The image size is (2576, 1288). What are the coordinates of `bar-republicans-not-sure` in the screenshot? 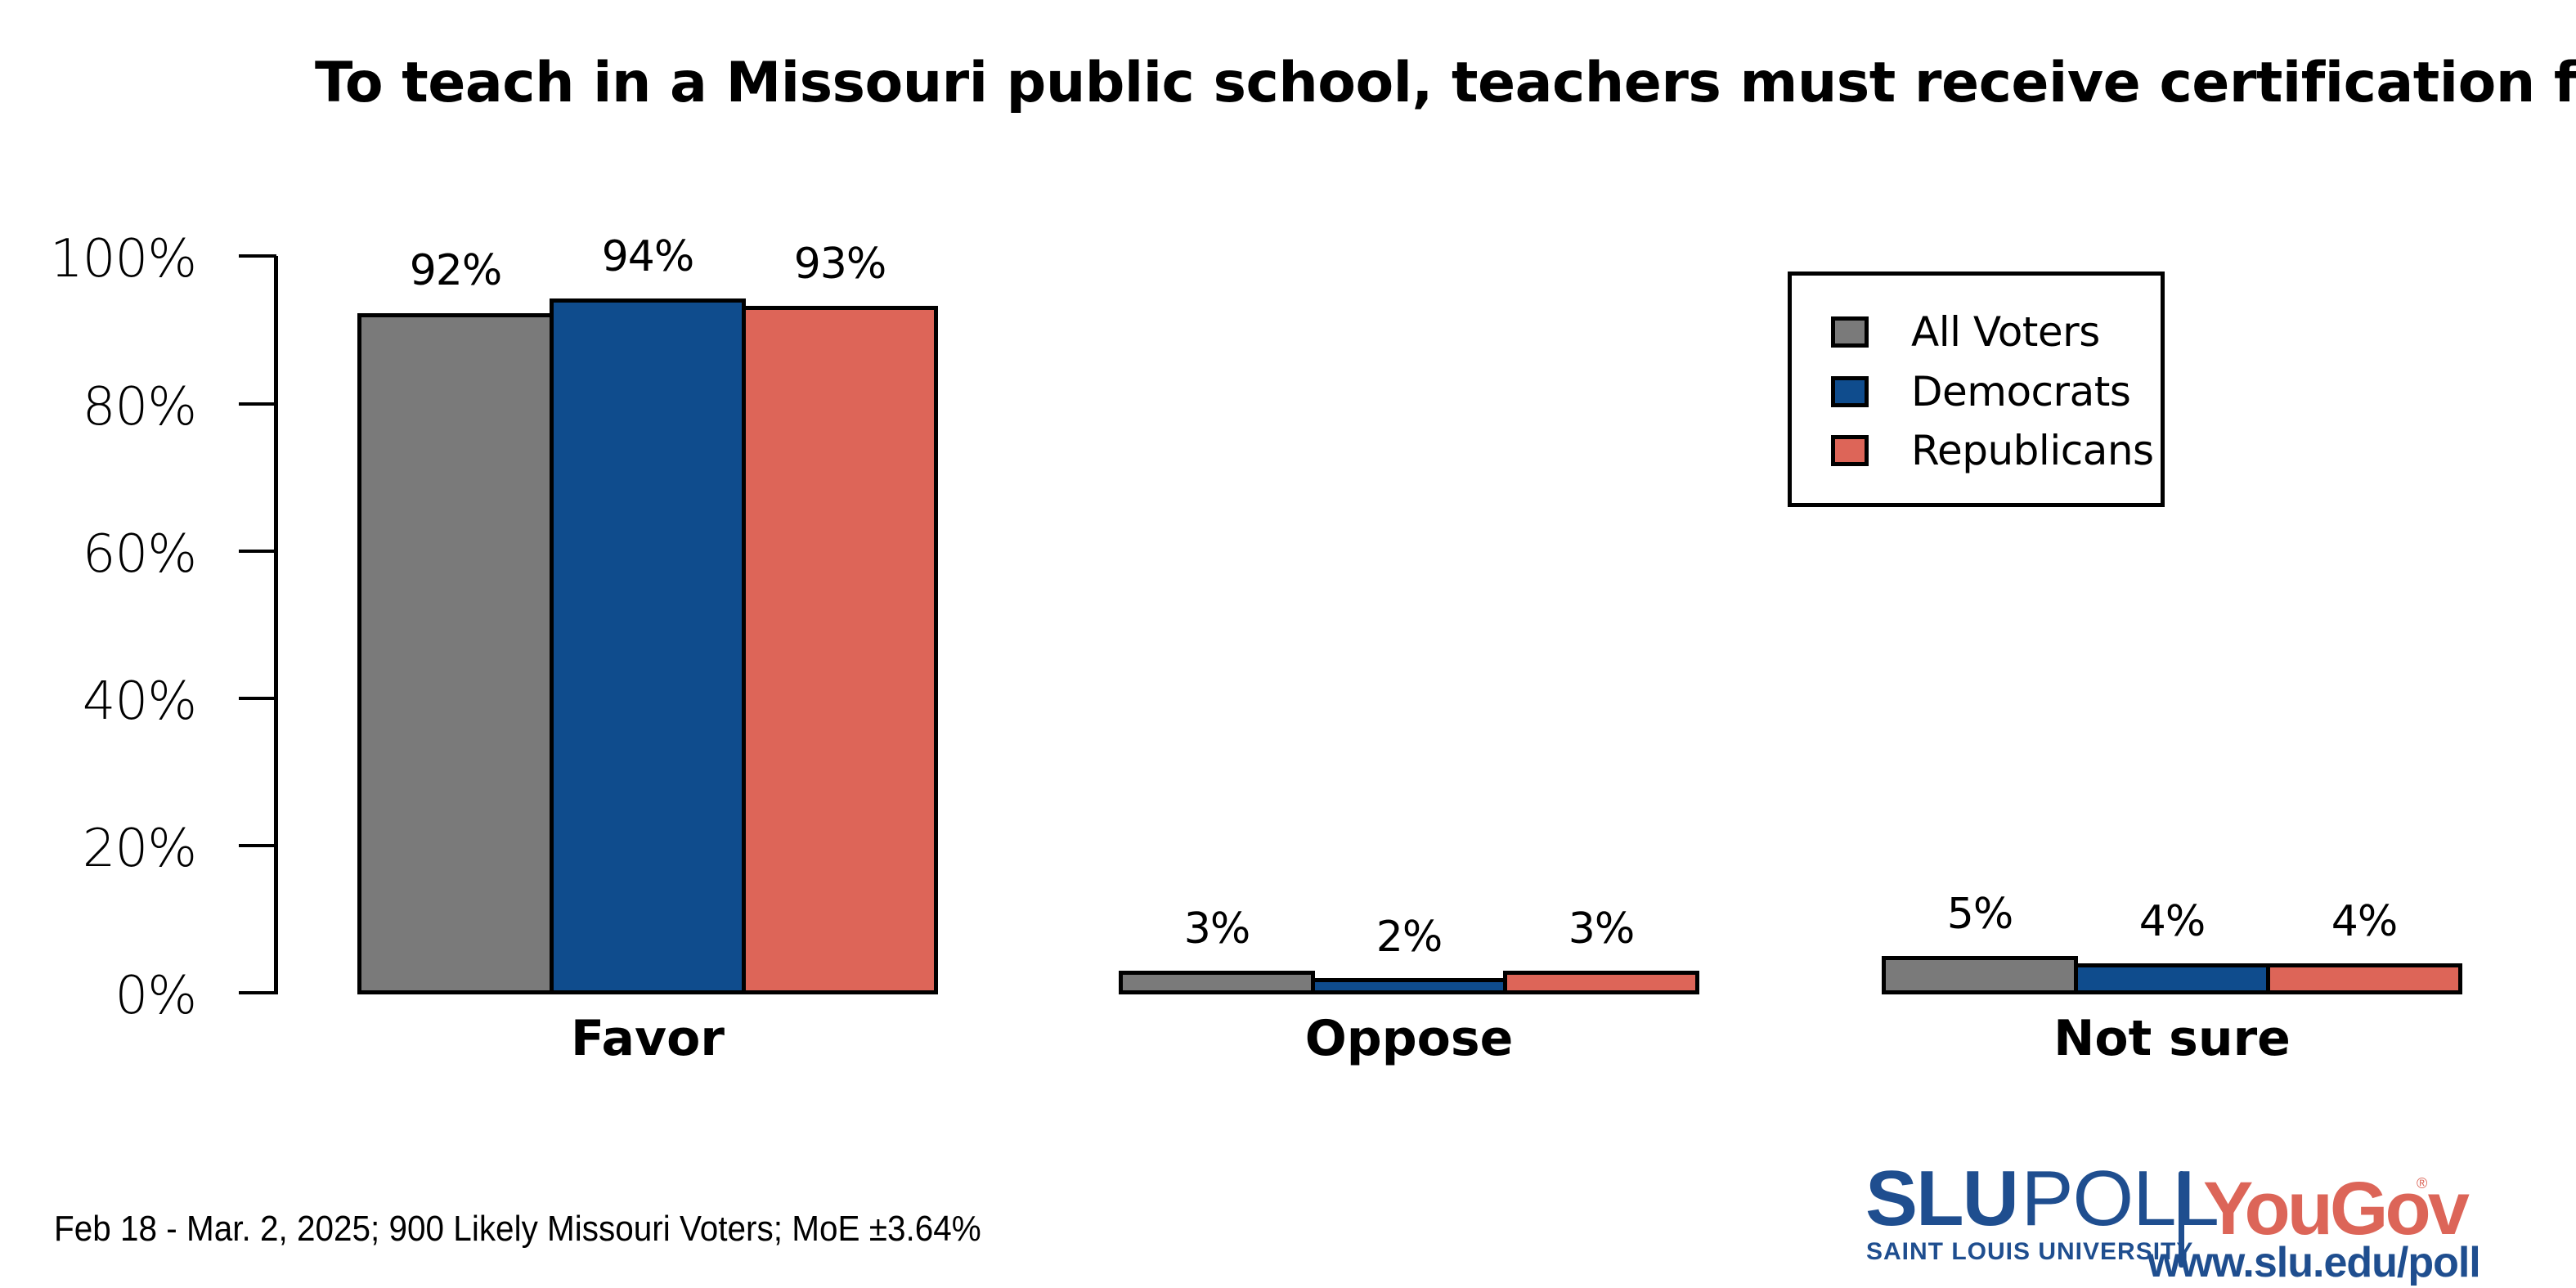 It's located at (2364, 978).